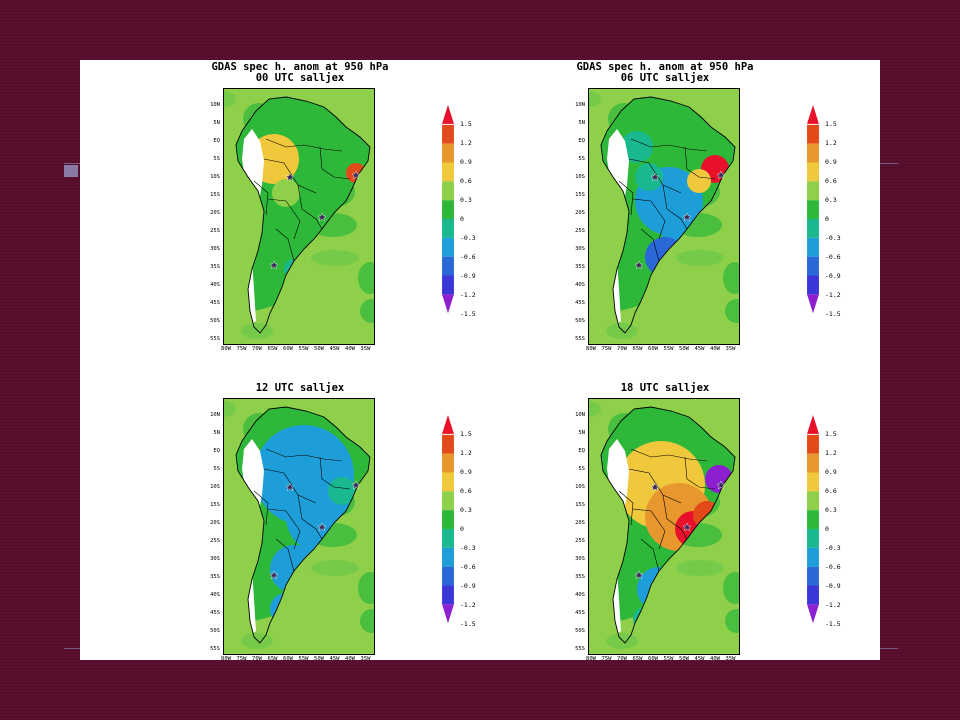 This screenshot has width=960, height=720. Describe the element at coordinates (466, 453) in the screenshot. I see `colorbar-label: 1.2` at that location.